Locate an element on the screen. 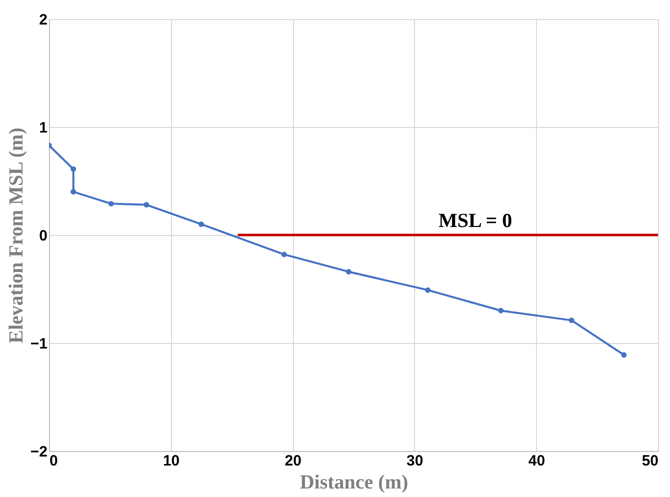 The height and width of the screenshot is (497, 670). y-tick-label: −1 is located at coordinates (39, 344).